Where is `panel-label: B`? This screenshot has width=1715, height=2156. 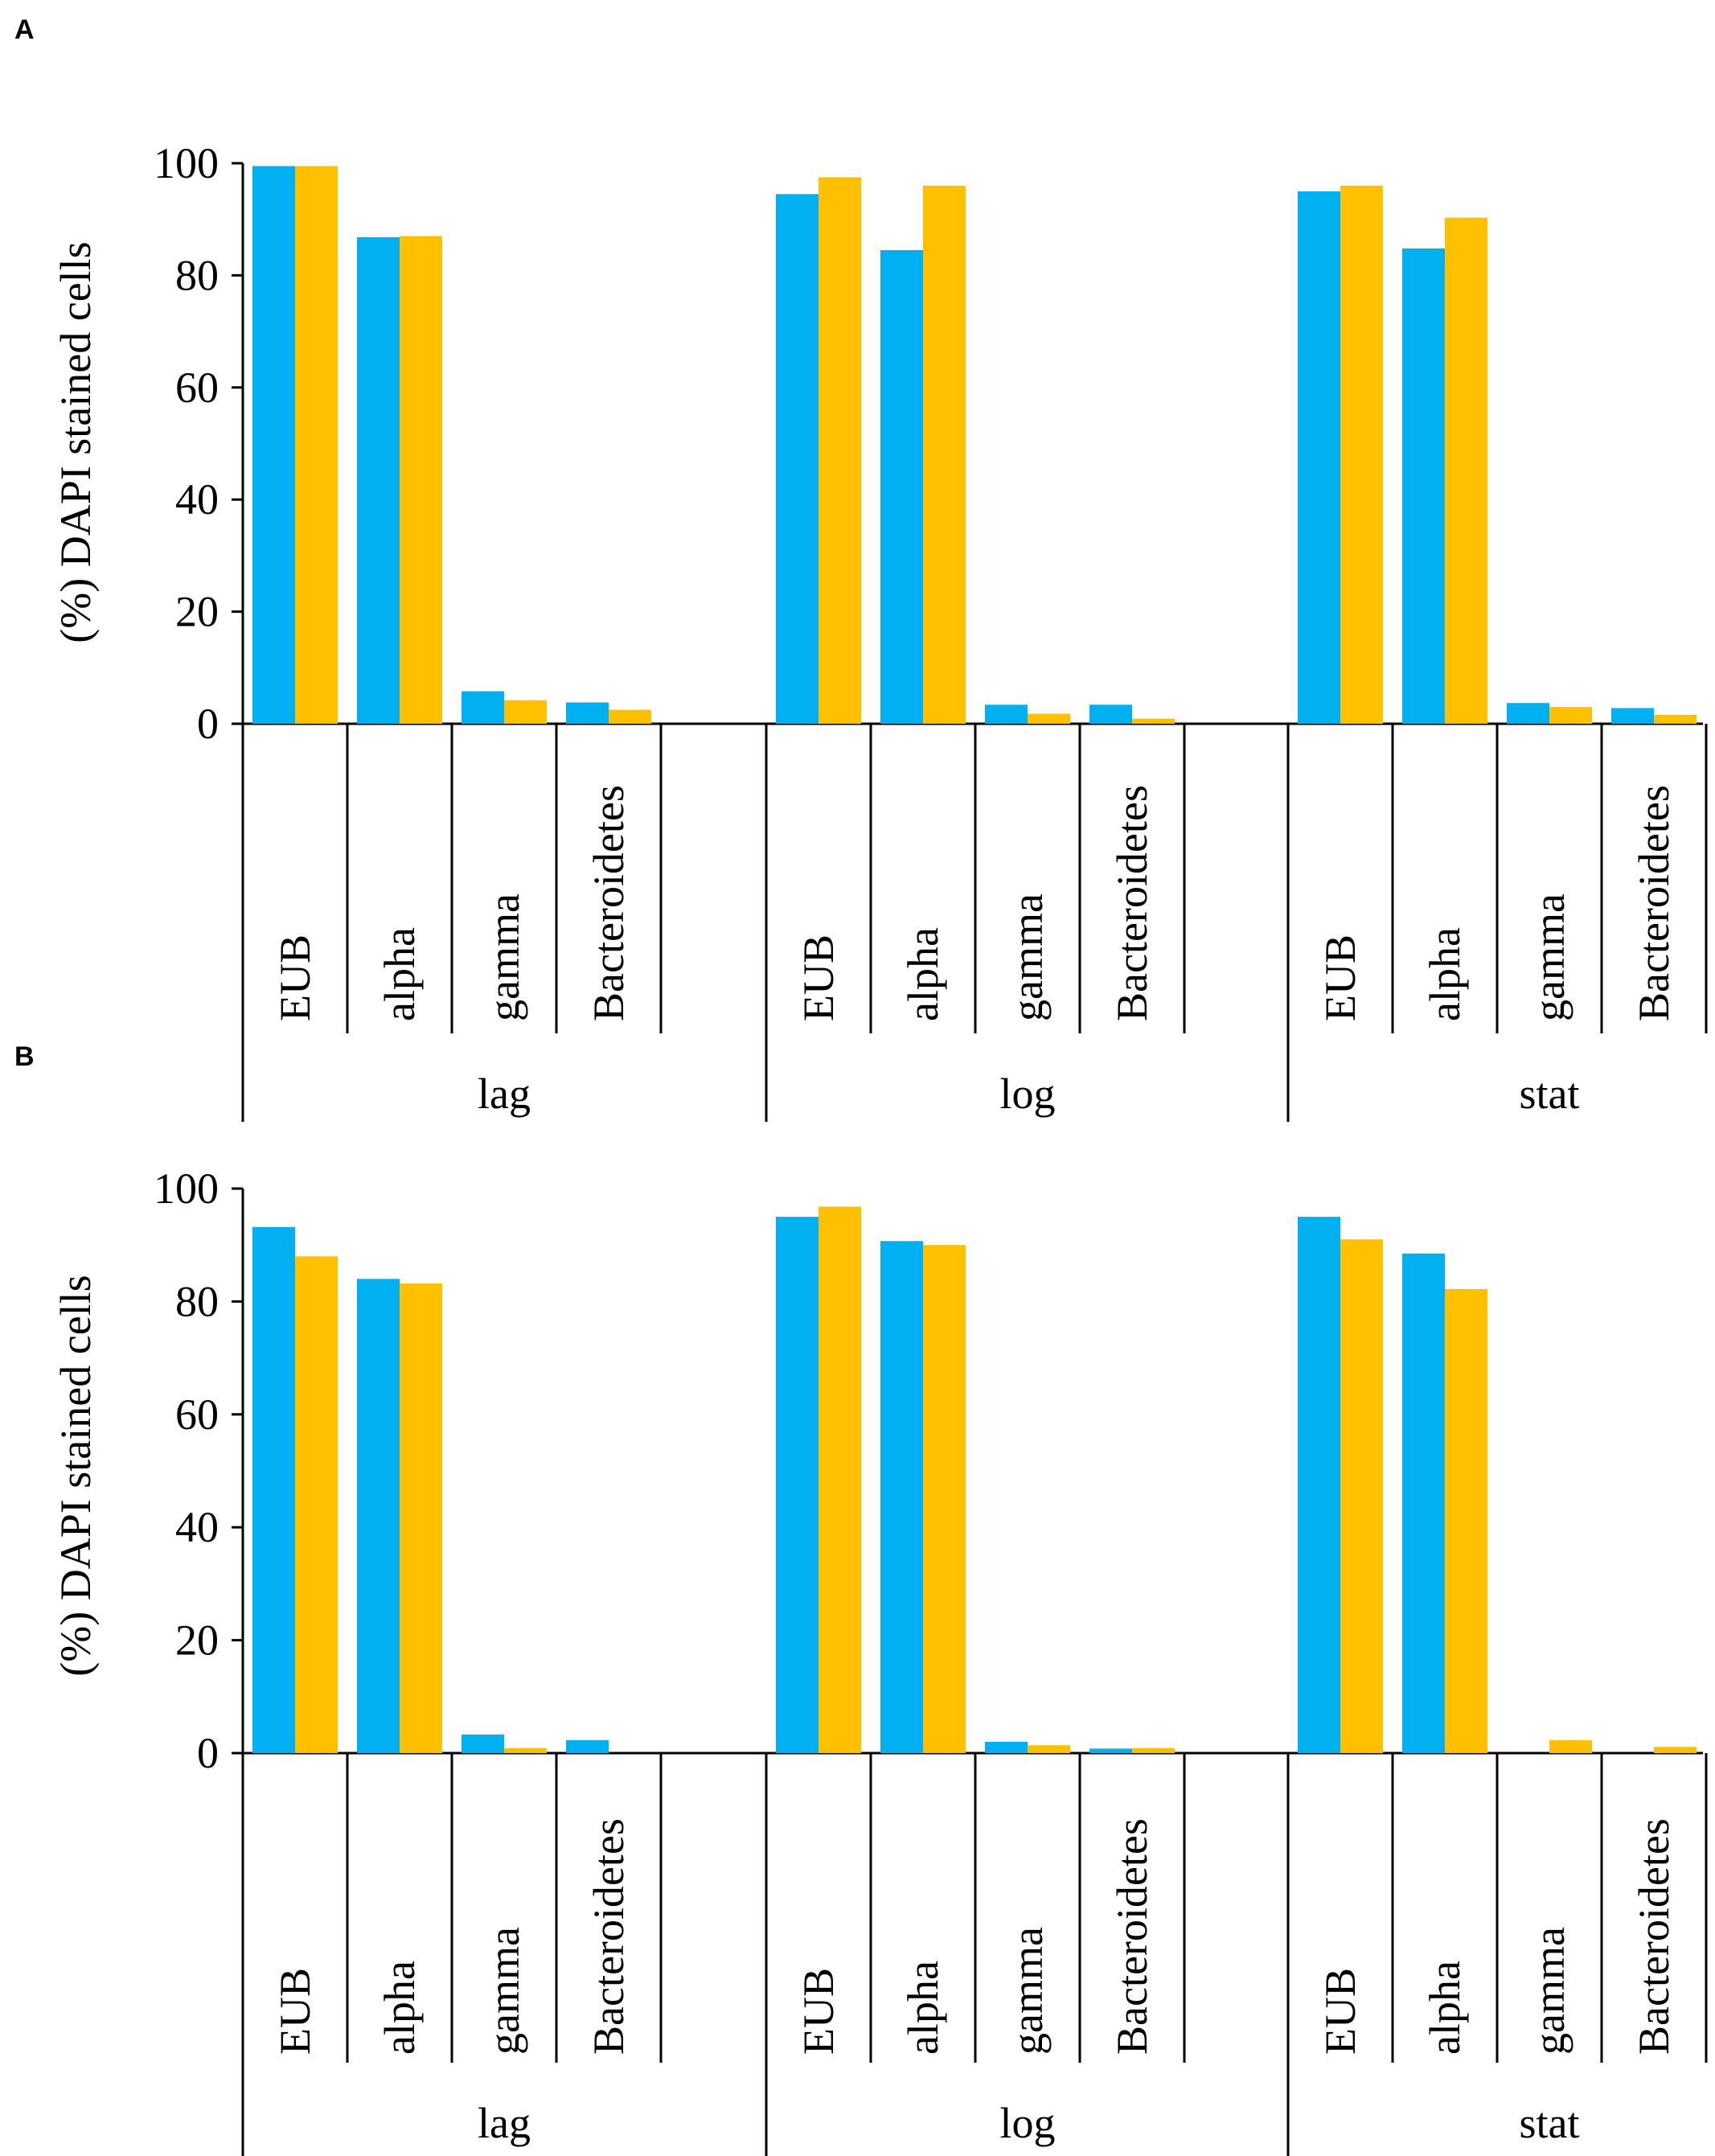 panel-label: B is located at coordinates (25, 1056).